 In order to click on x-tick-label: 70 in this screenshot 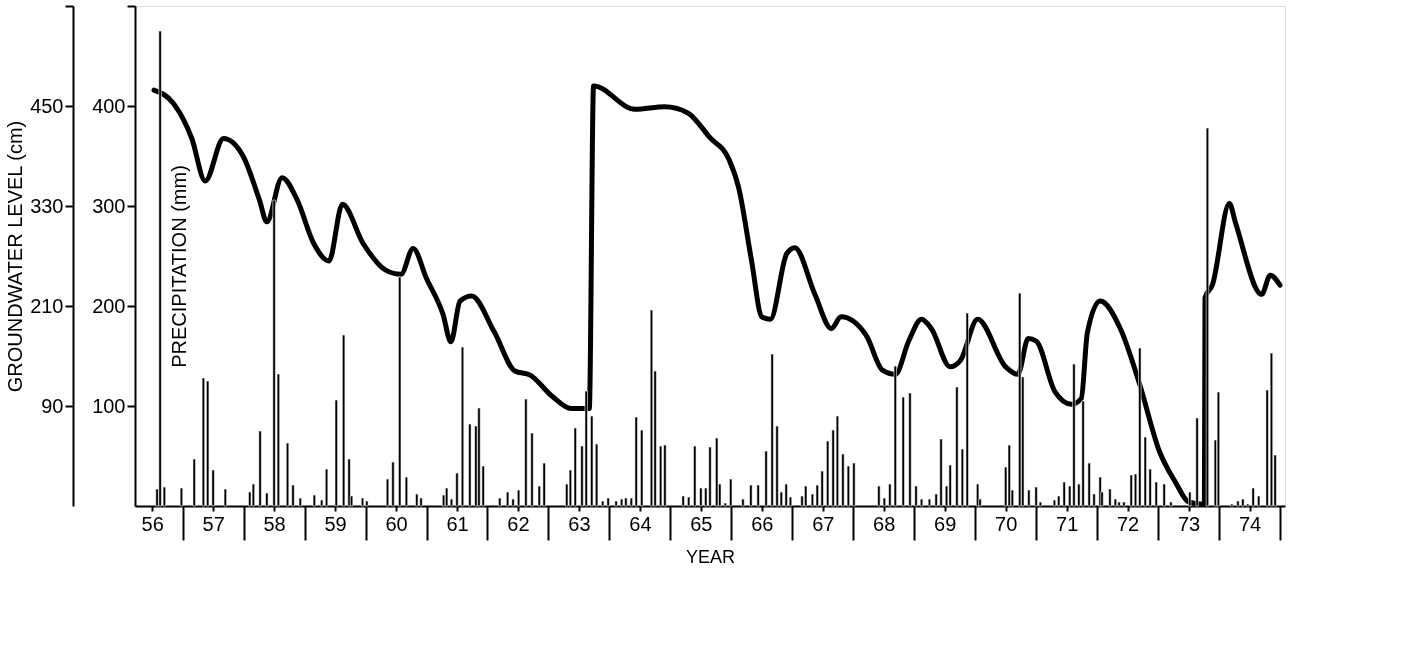, I will do `click(1006, 523)`.